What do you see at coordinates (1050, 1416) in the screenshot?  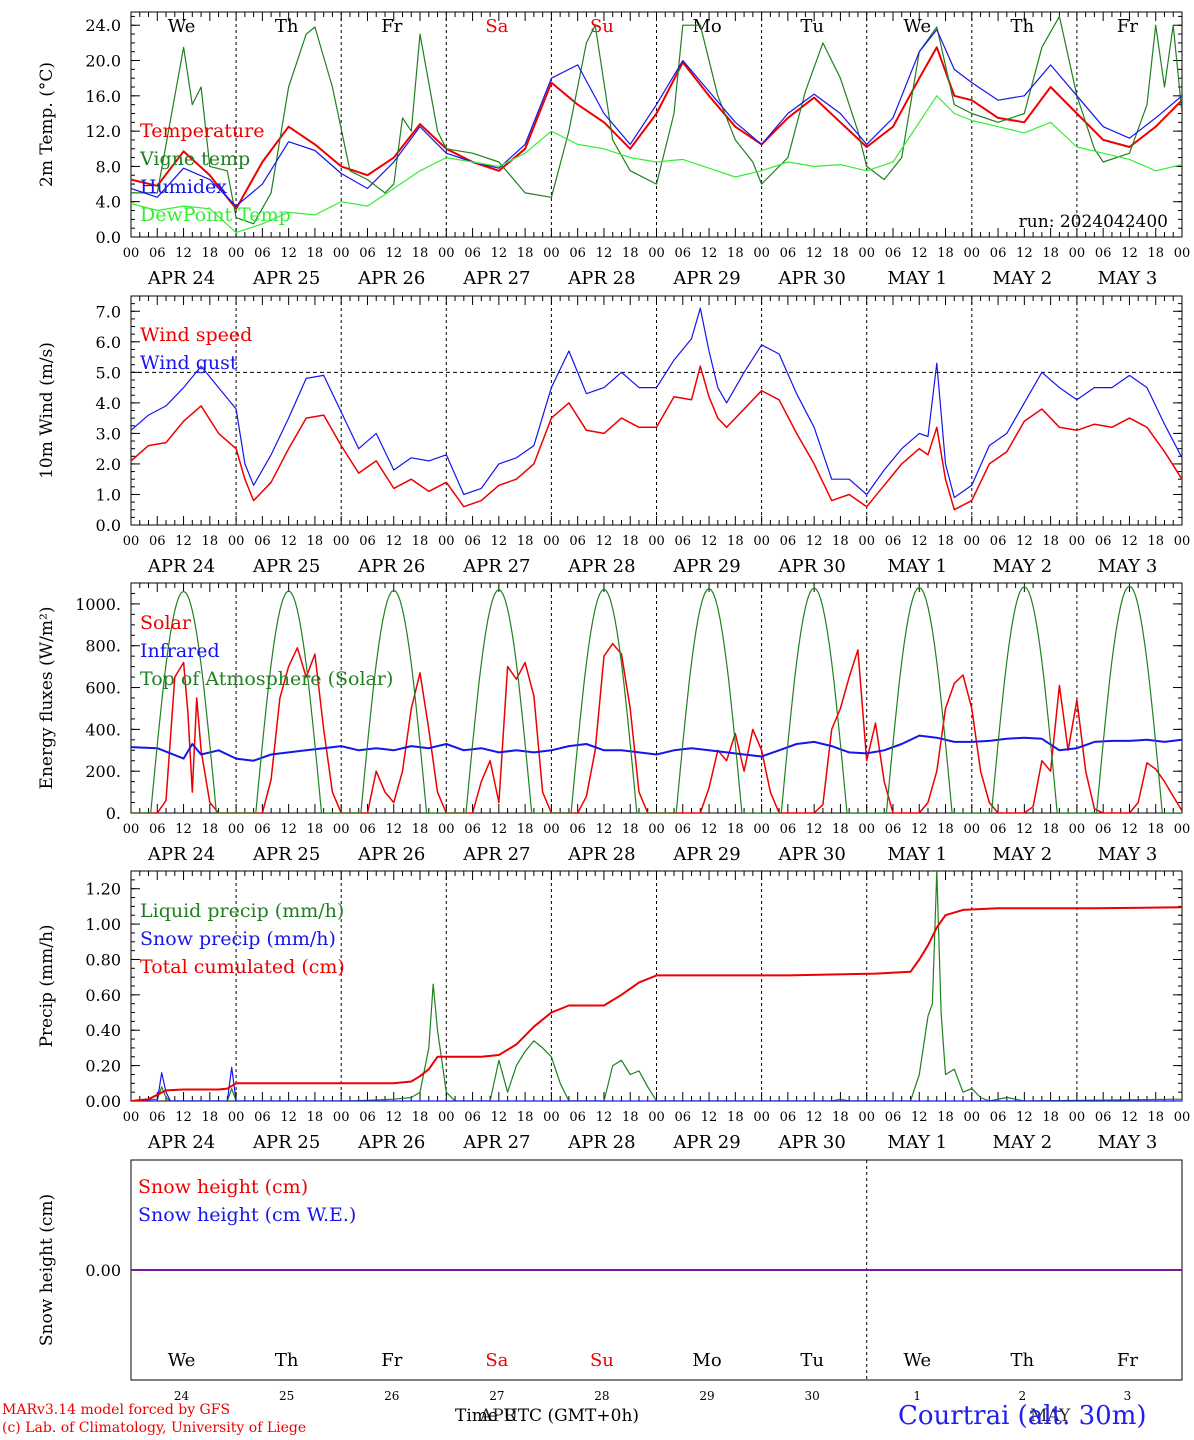 I see `month-label-may: MAY` at bounding box center [1050, 1416].